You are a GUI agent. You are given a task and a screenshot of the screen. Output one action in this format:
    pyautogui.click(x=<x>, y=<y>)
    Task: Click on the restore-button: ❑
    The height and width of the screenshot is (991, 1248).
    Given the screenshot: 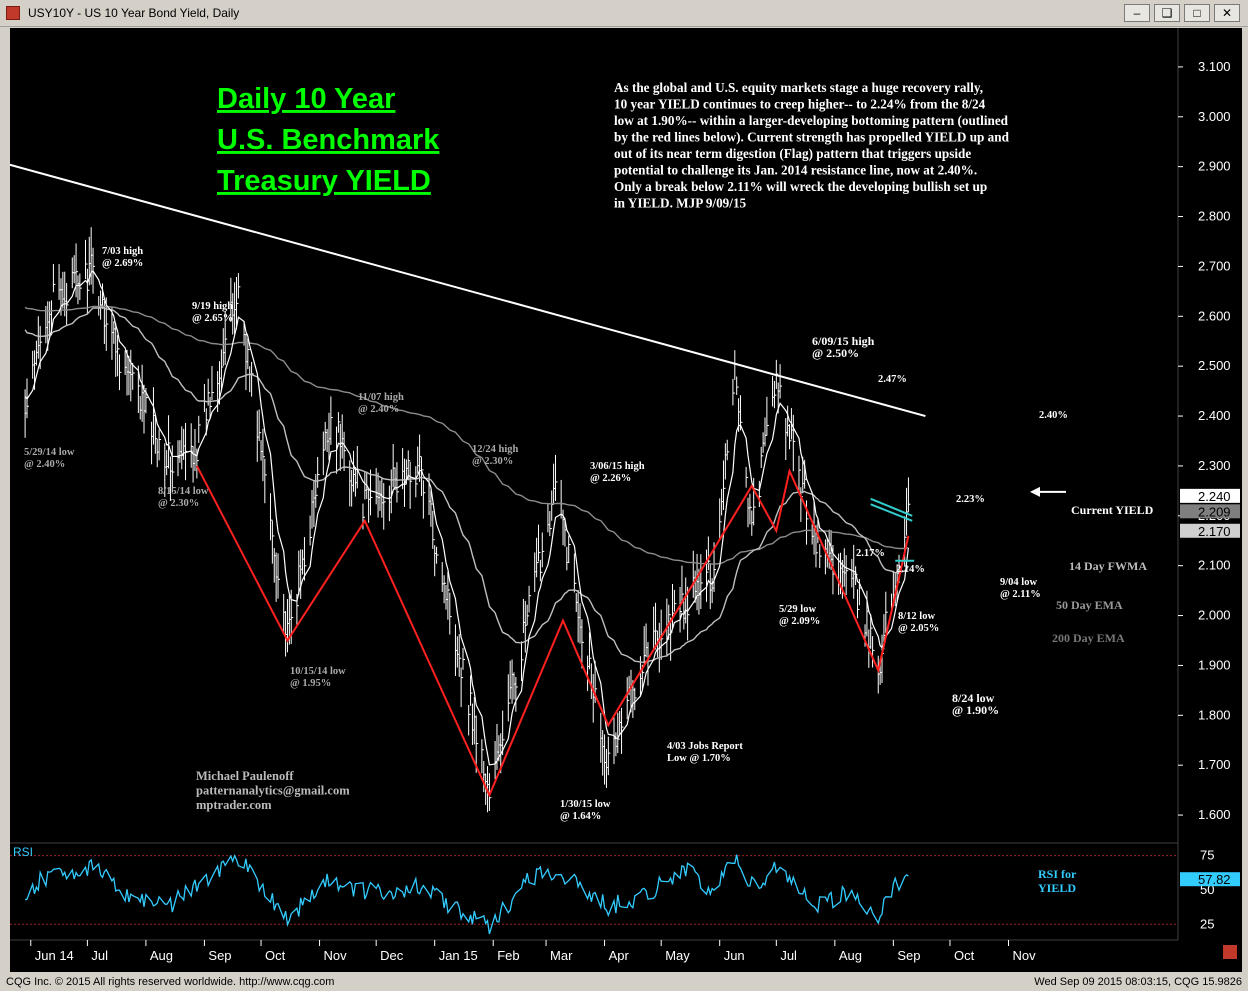 What is the action you would take?
    pyautogui.click(x=1167, y=13)
    